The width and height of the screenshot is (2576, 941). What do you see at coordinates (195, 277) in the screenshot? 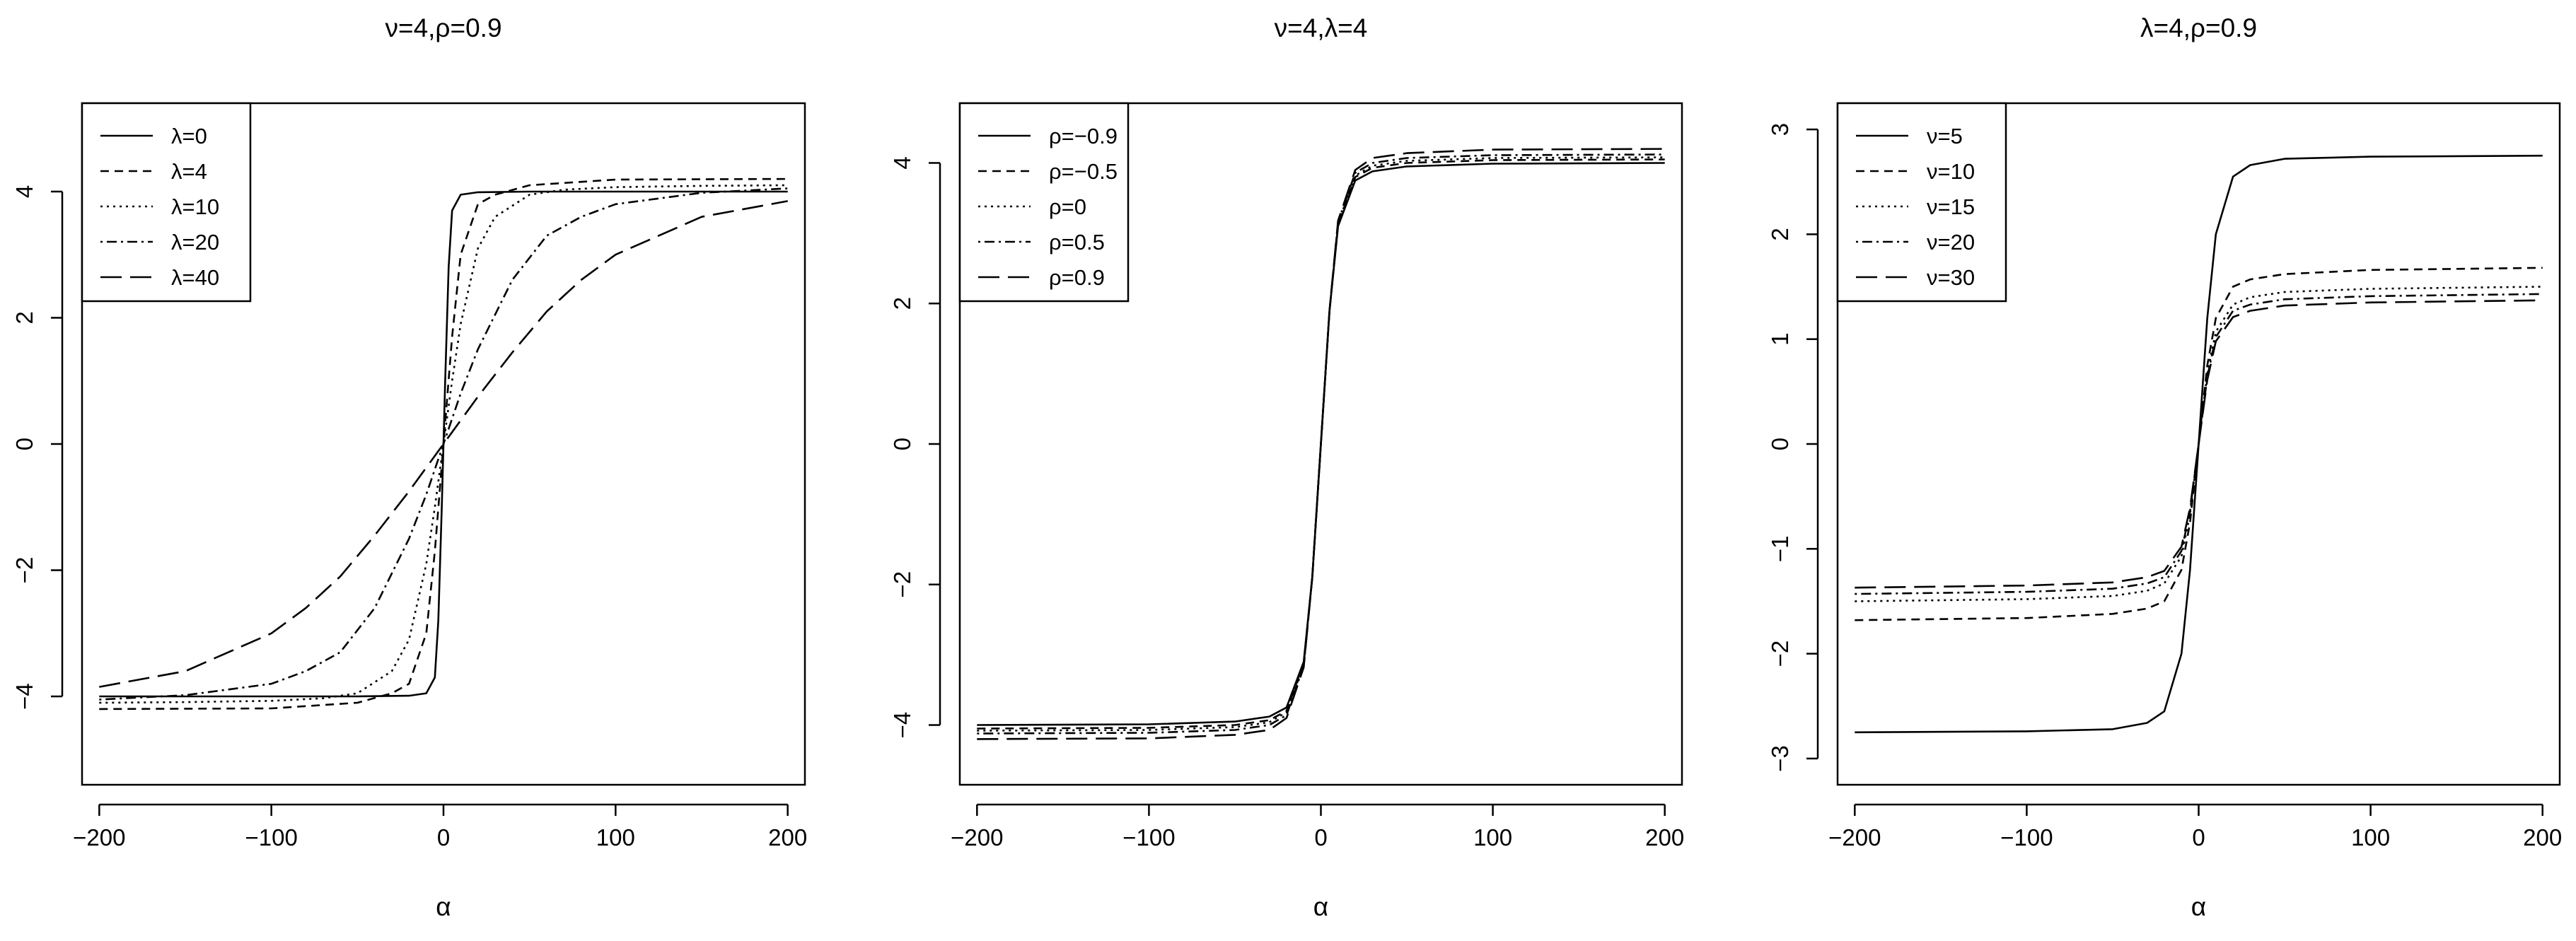
I see `legend-entry: λ=40` at bounding box center [195, 277].